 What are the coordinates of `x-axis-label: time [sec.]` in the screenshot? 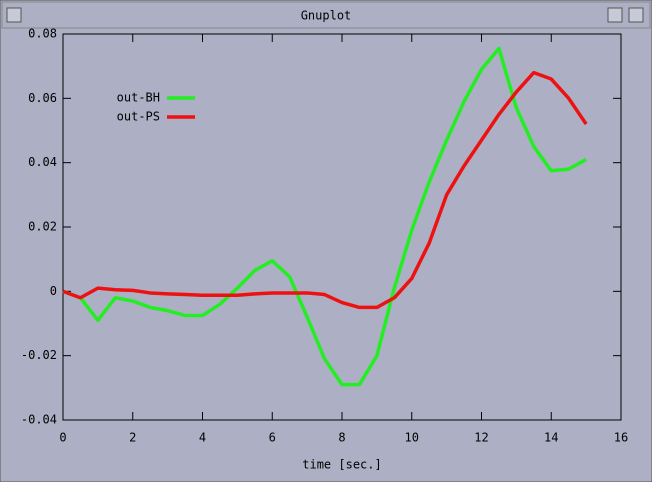 It's located at (341, 465).